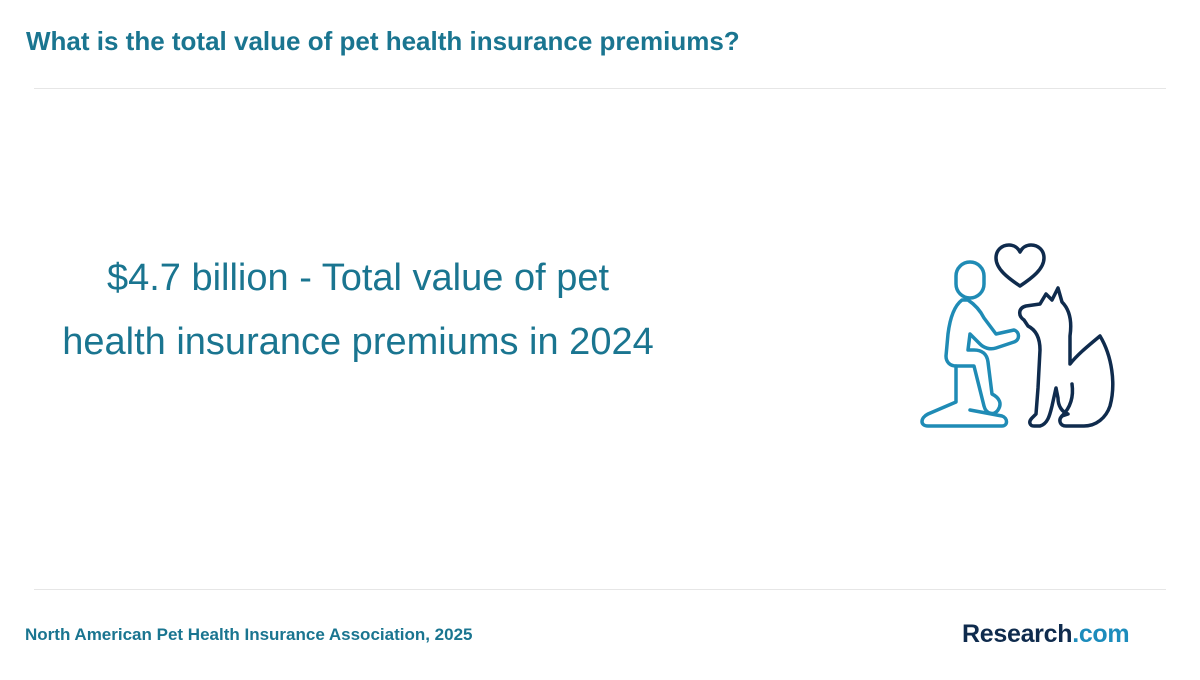 The width and height of the screenshot is (1200, 680). What do you see at coordinates (600, 589) in the screenshot?
I see `bottom-divider` at bounding box center [600, 589].